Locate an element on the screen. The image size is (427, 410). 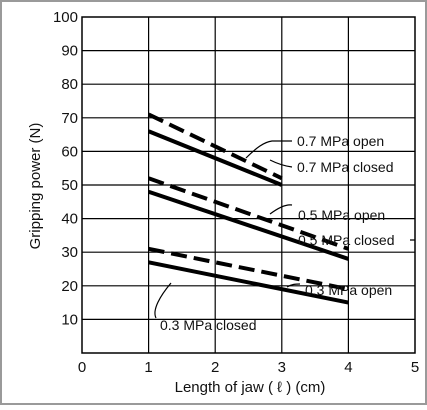
y-tick-label: 60 is located at coordinates (69, 151).